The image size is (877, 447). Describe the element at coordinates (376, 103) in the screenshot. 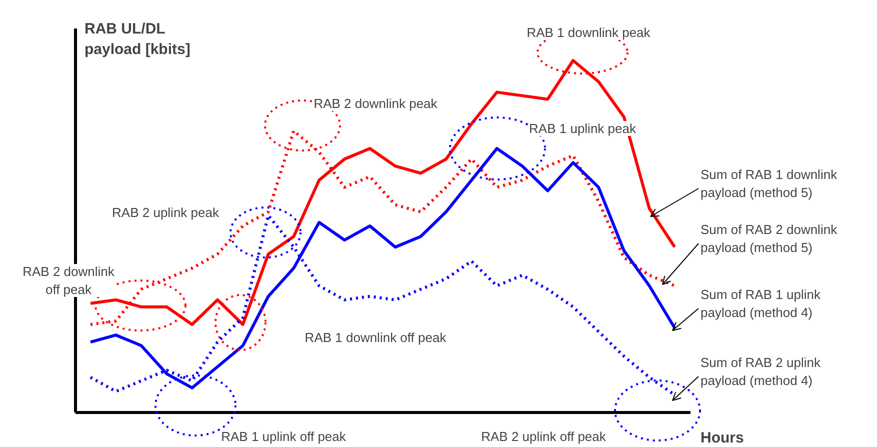

I see `annotation: RAB 2 downlink peak` at that location.